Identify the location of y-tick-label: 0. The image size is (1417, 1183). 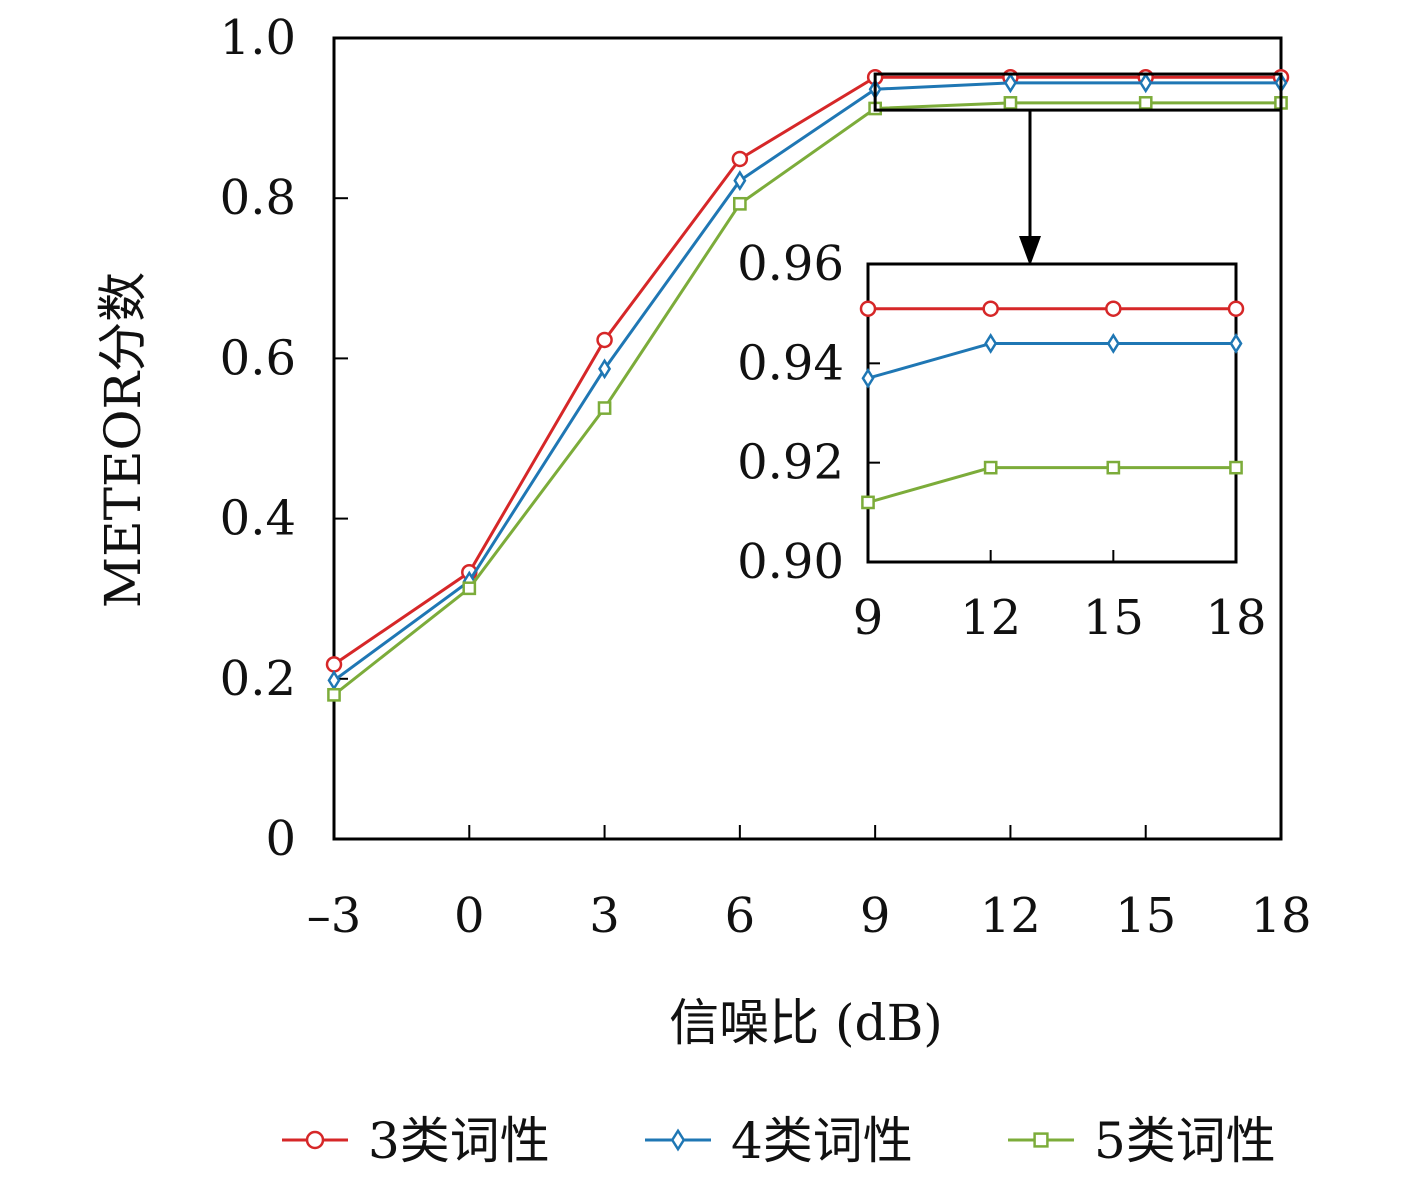
(280, 839).